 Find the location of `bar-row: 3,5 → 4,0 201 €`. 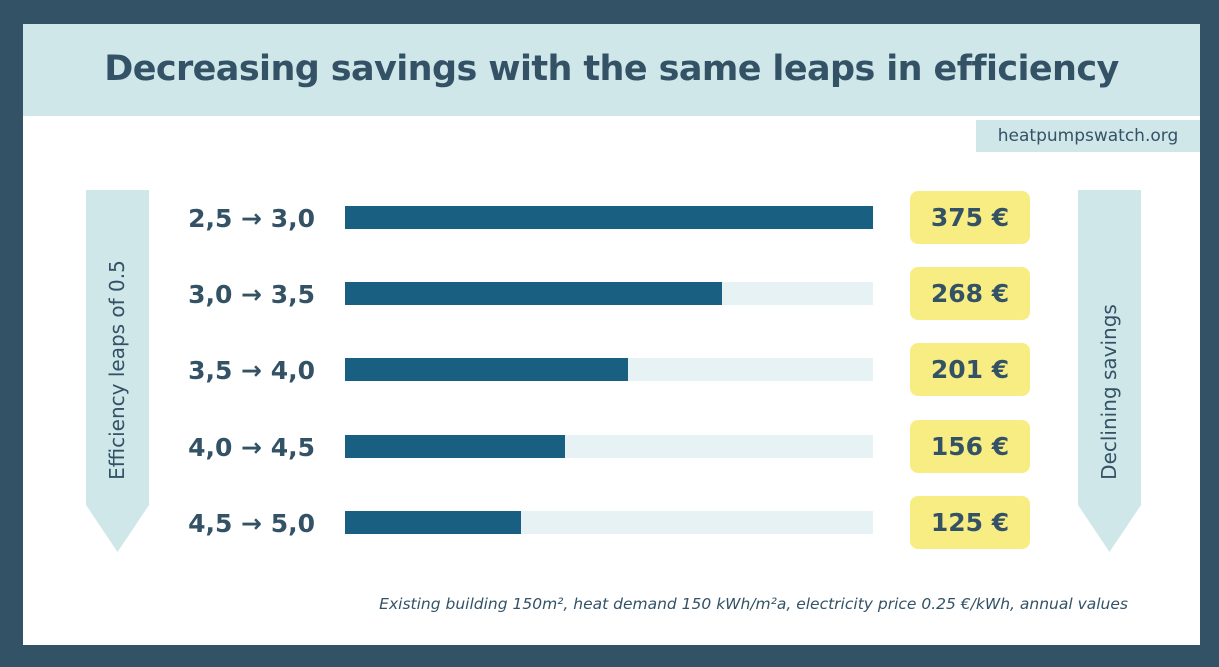

bar-row: 3,5 → 4,0 201 € is located at coordinates (611, 370).